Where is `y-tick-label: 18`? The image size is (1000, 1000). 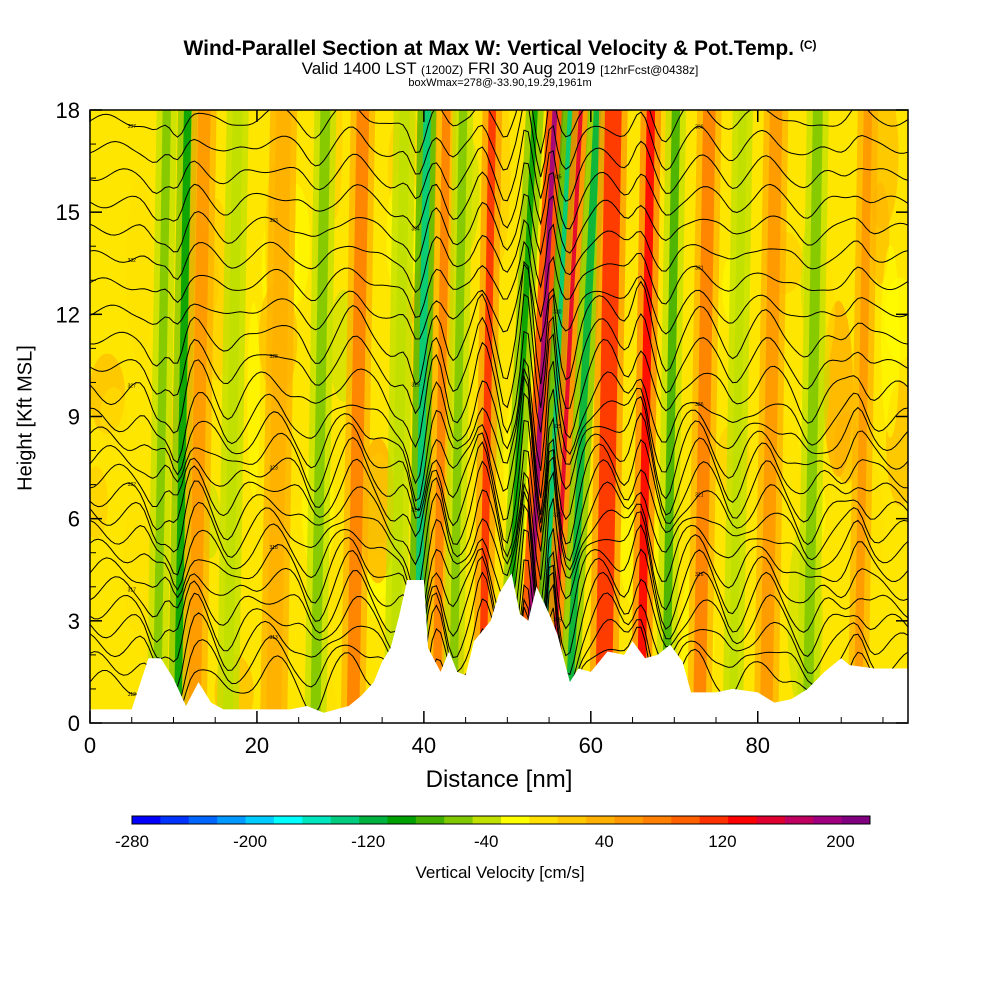
y-tick-label: 18 is located at coordinates (68, 110).